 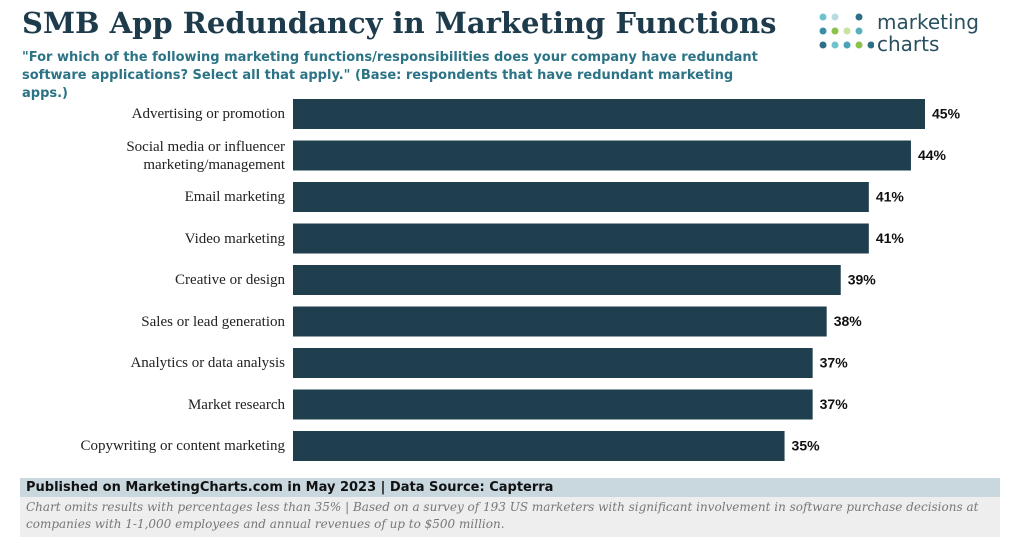 What do you see at coordinates (862, 280) in the screenshot?
I see `value-label: 39%` at bounding box center [862, 280].